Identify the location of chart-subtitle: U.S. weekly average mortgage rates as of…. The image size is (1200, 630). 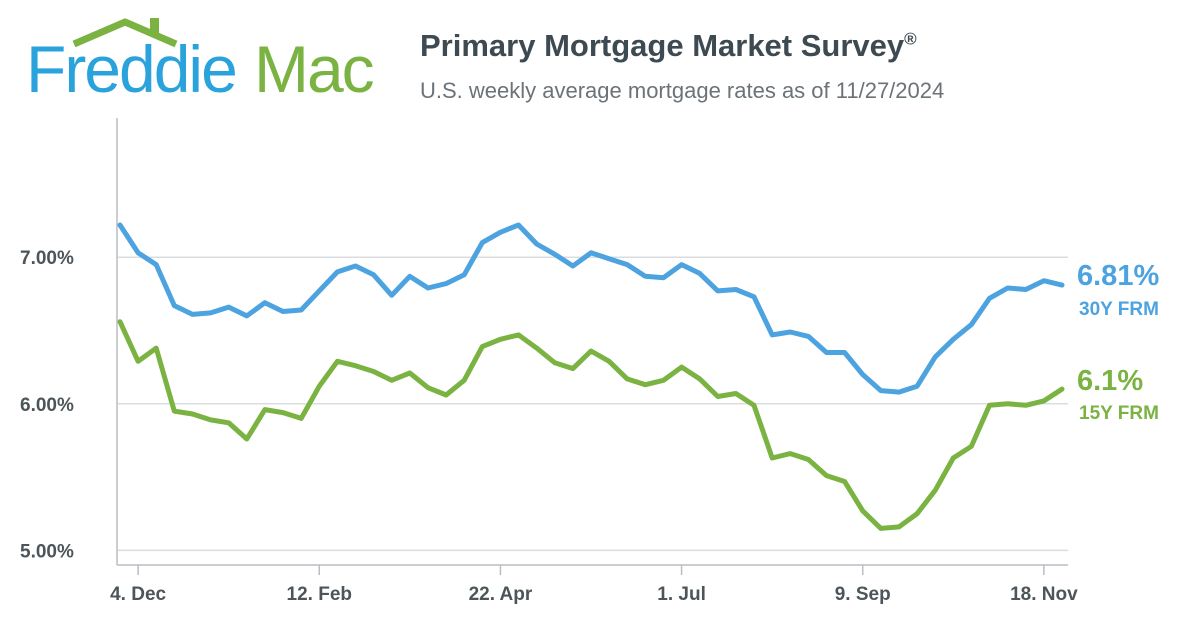
(682, 90).